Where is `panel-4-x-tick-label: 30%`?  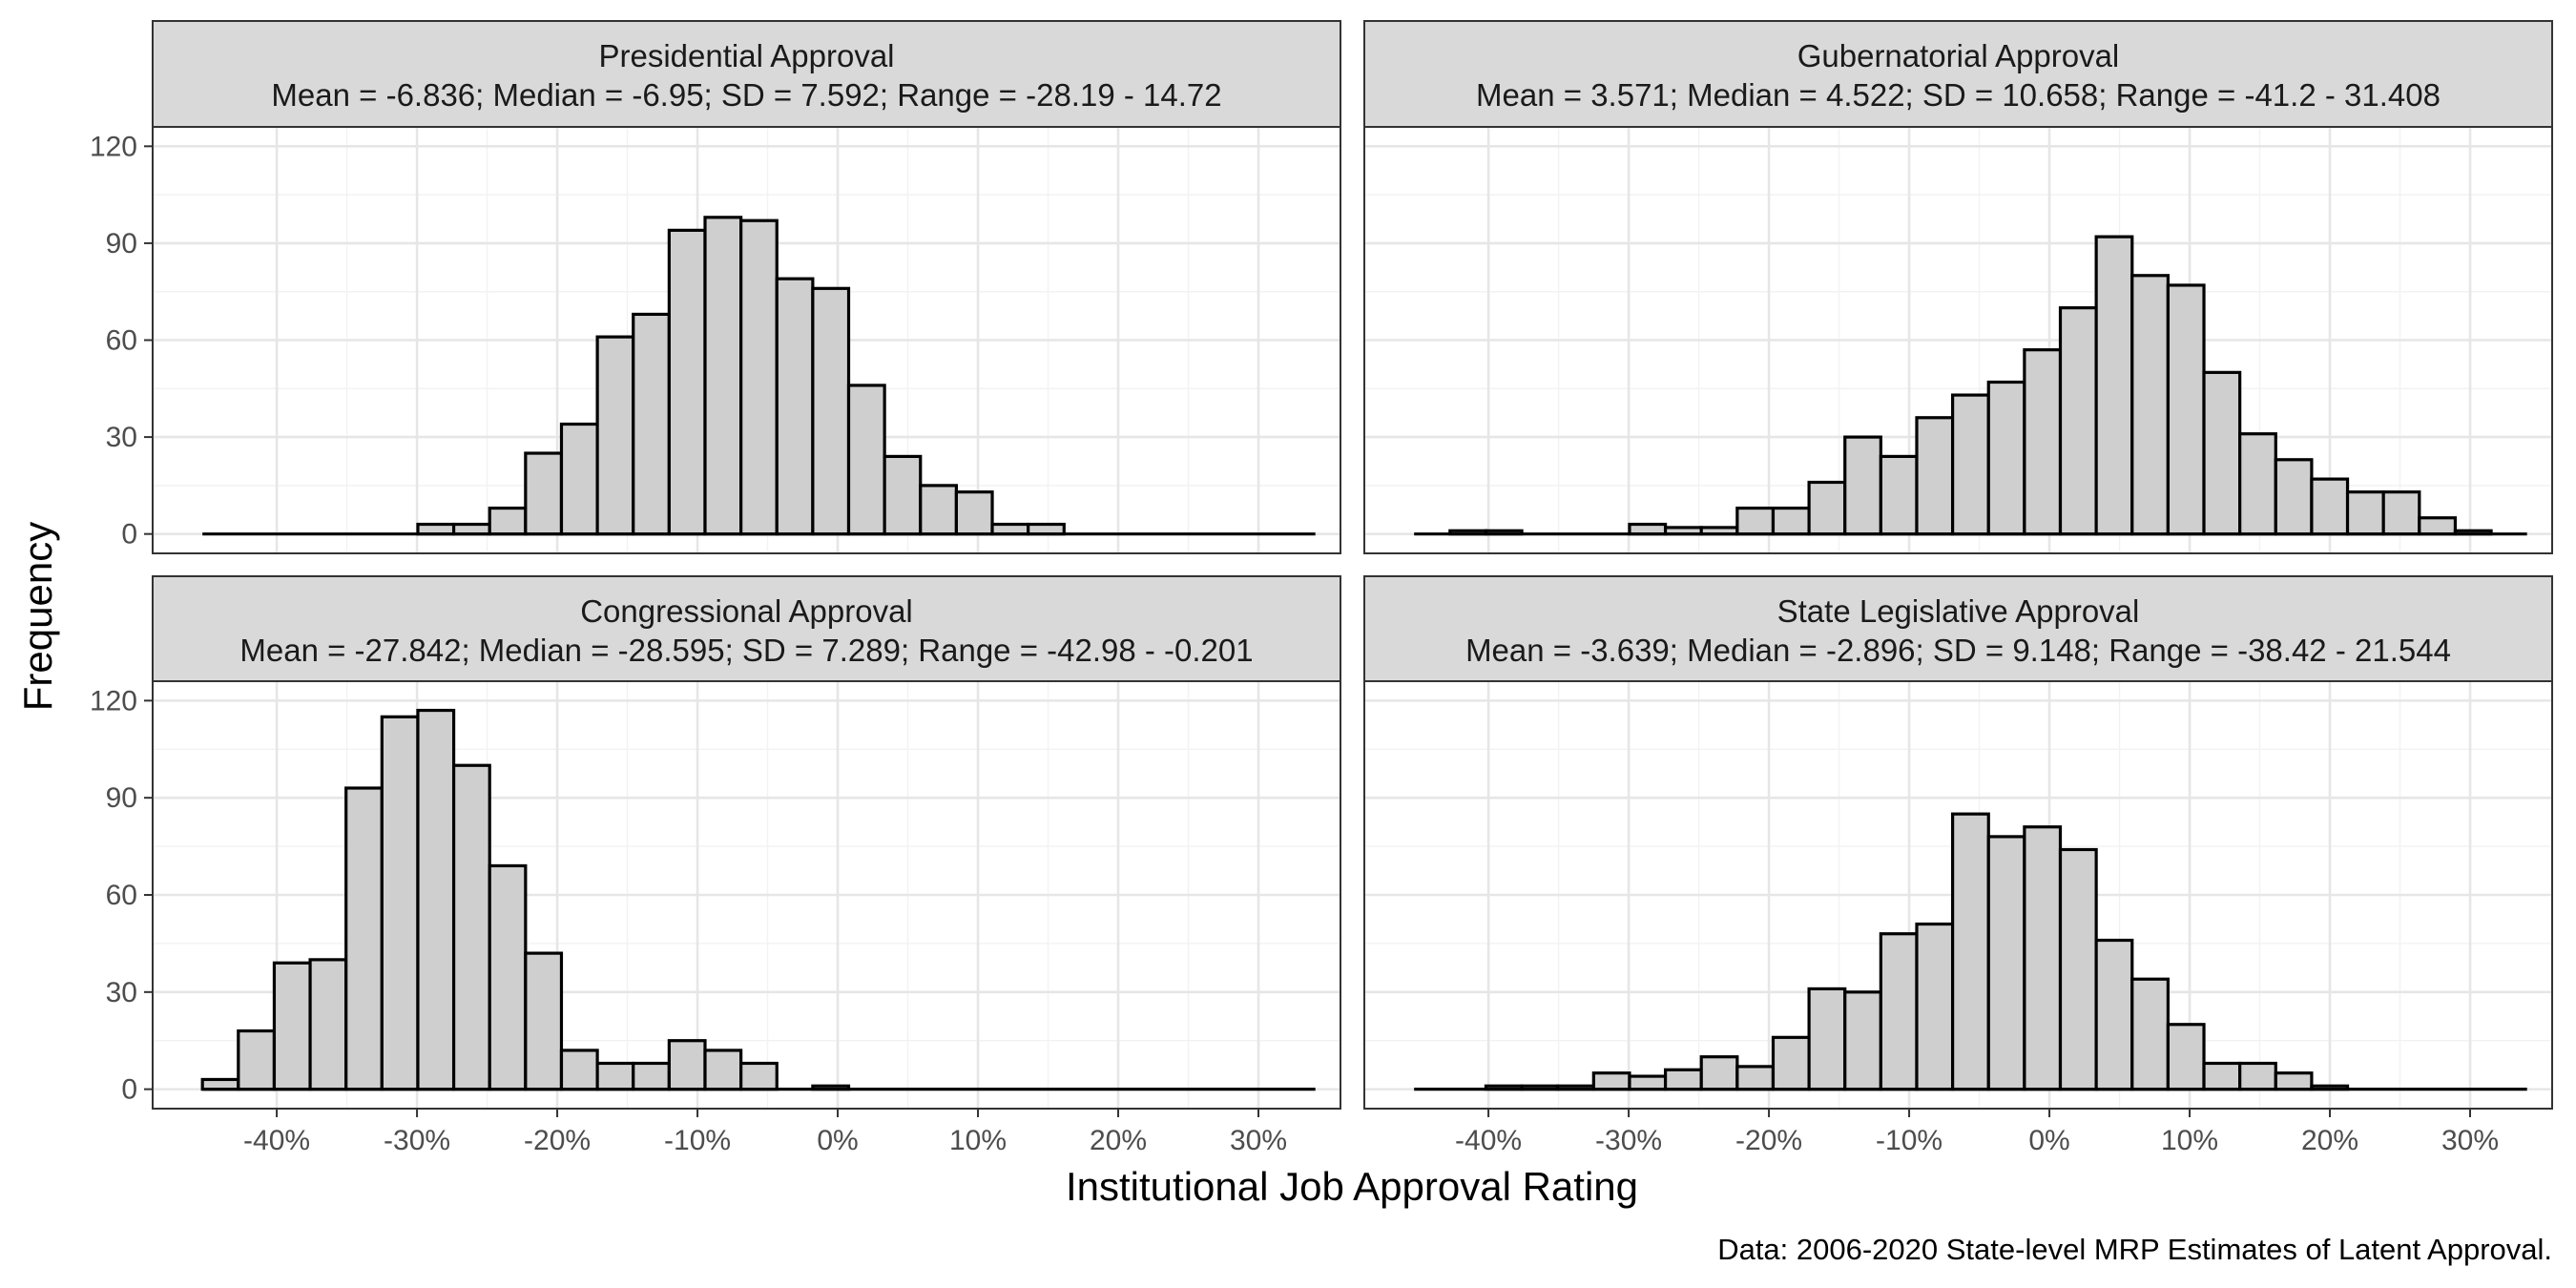
panel-4-x-tick-label: 30% is located at coordinates (2470, 1140).